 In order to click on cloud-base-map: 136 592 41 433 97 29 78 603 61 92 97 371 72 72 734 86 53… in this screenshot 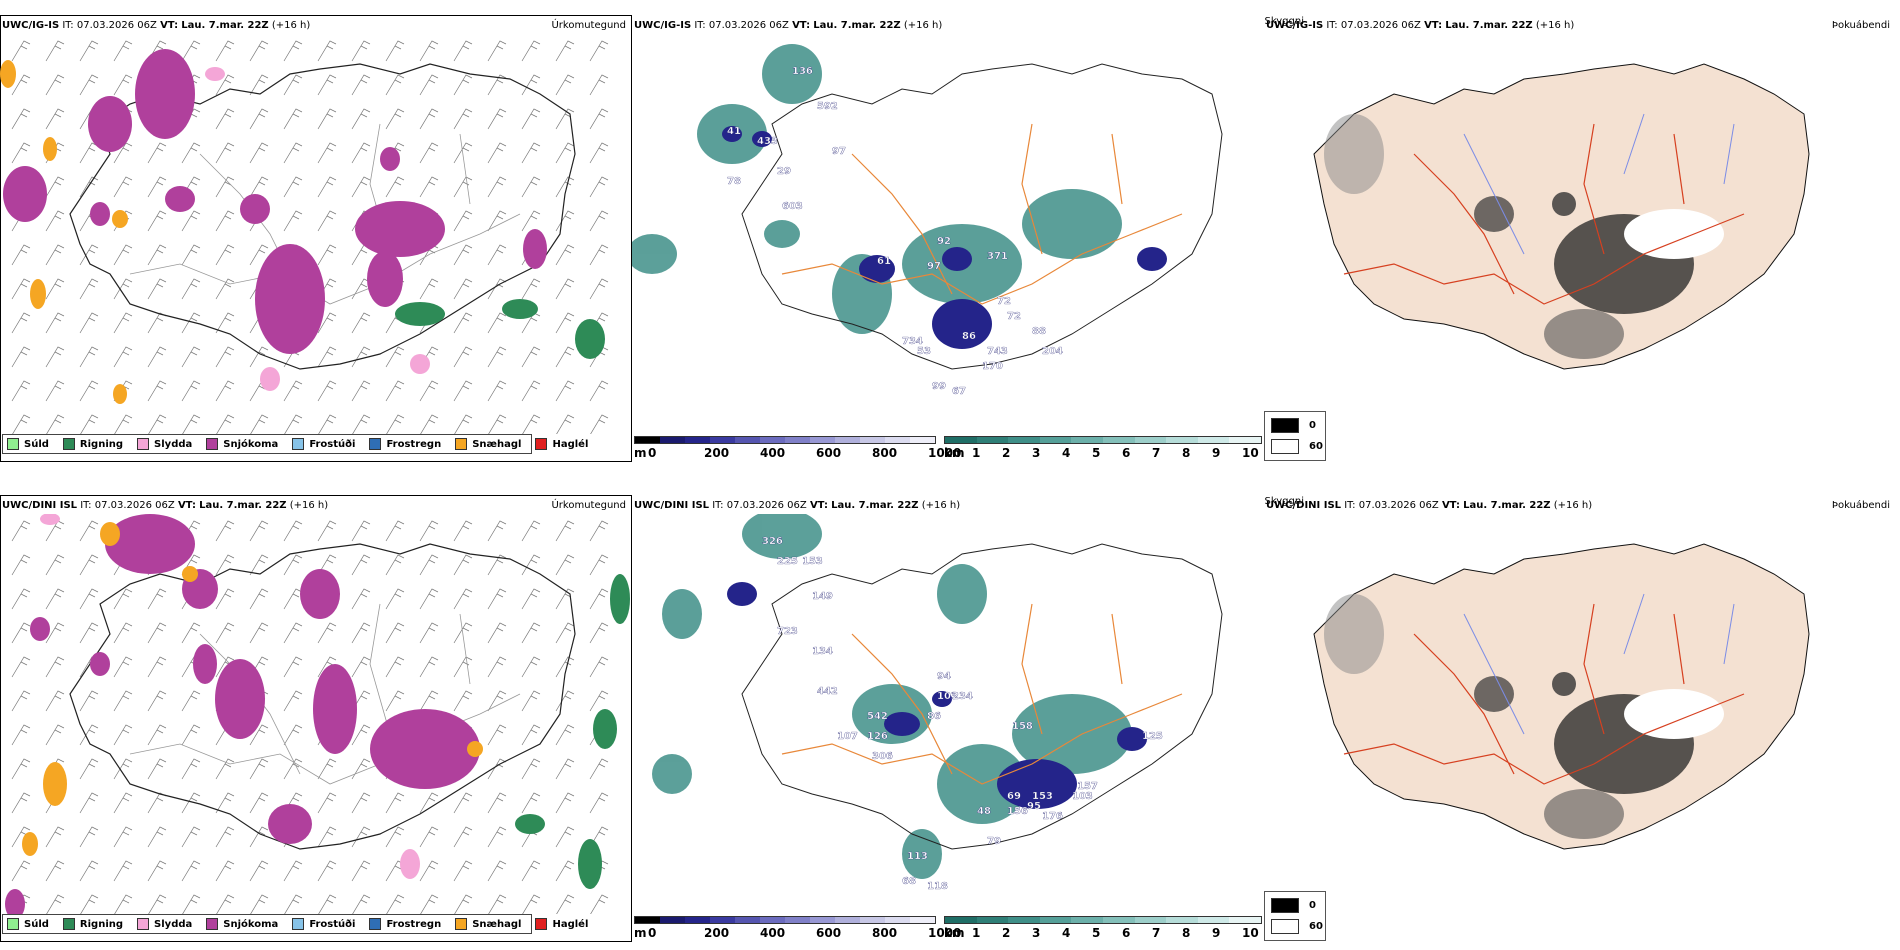, I will do `click(927, 220)`.